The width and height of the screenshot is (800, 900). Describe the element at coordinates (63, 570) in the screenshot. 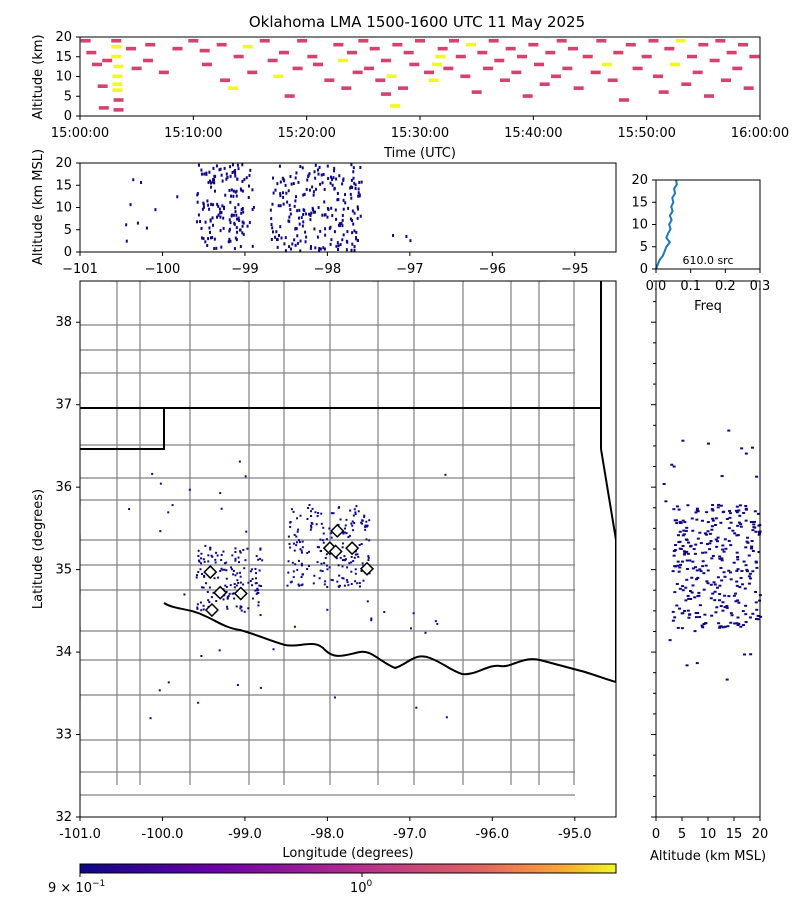

I see `plan-view-ytick-label: 35` at that location.